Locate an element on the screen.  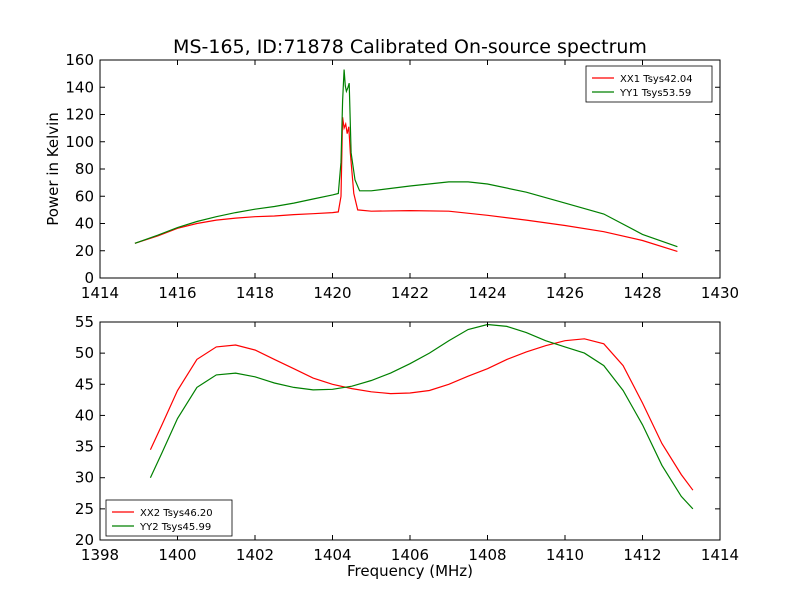
x-tick-label: 1422 is located at coordinates (410, 293).